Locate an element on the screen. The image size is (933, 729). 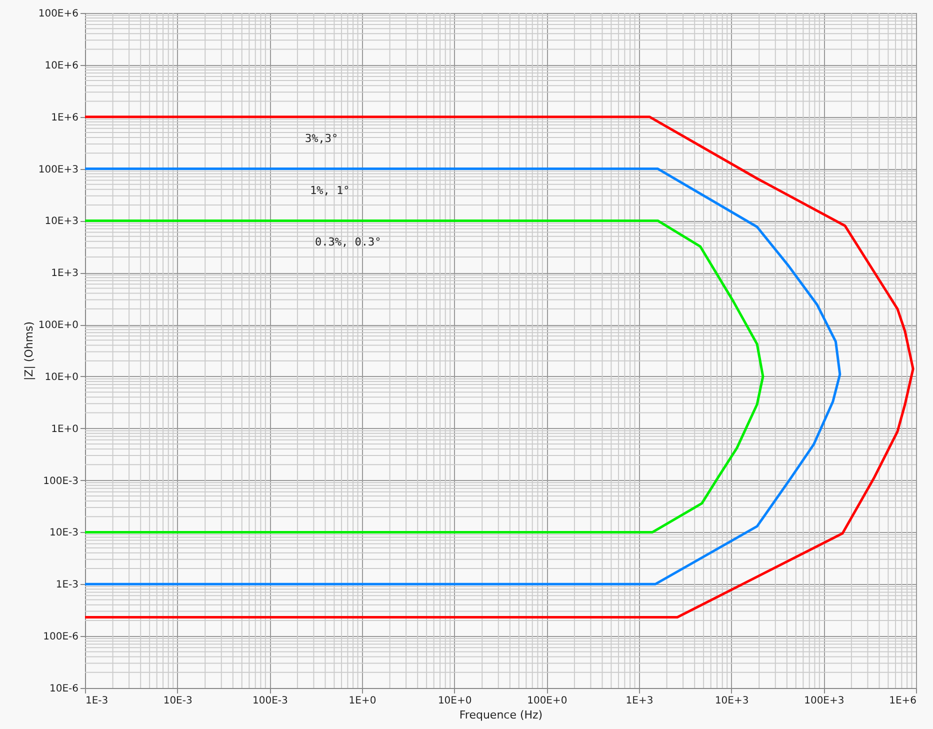
x-tick-label: 10E-3 is located at coordinates (177, 701).